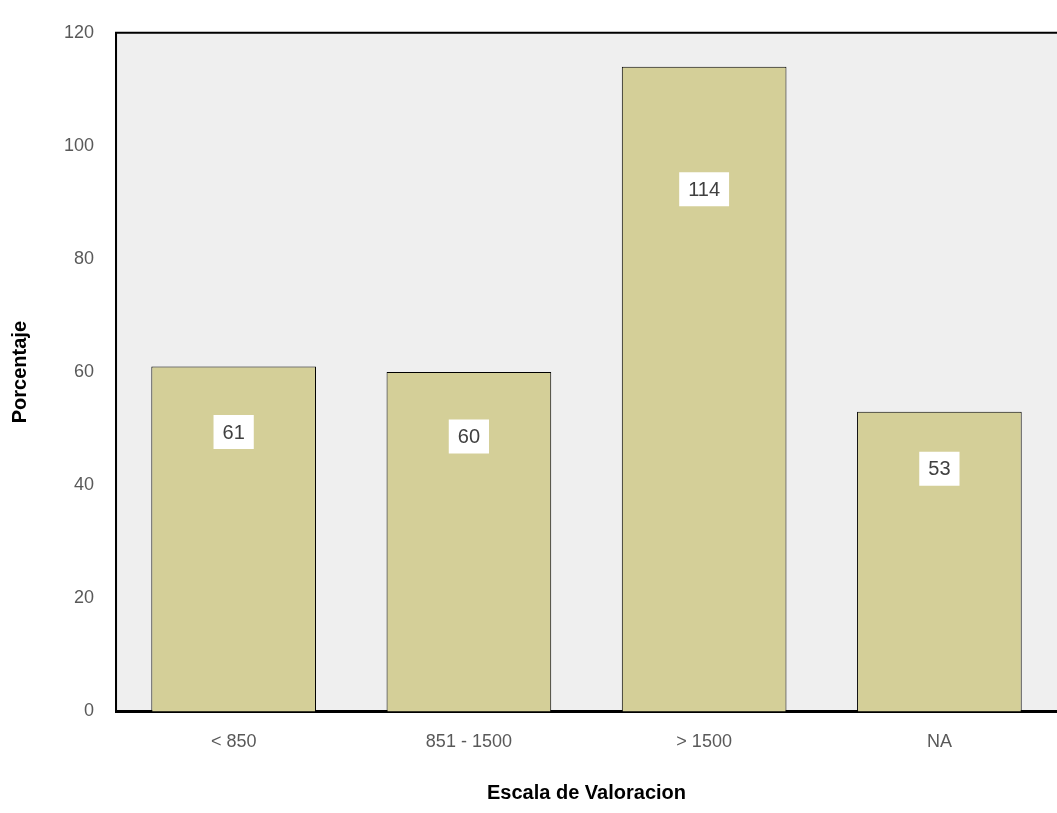 The width and height of the screenshot is (1057, 813). I want to click on data-label: 53, so click(939, 468).